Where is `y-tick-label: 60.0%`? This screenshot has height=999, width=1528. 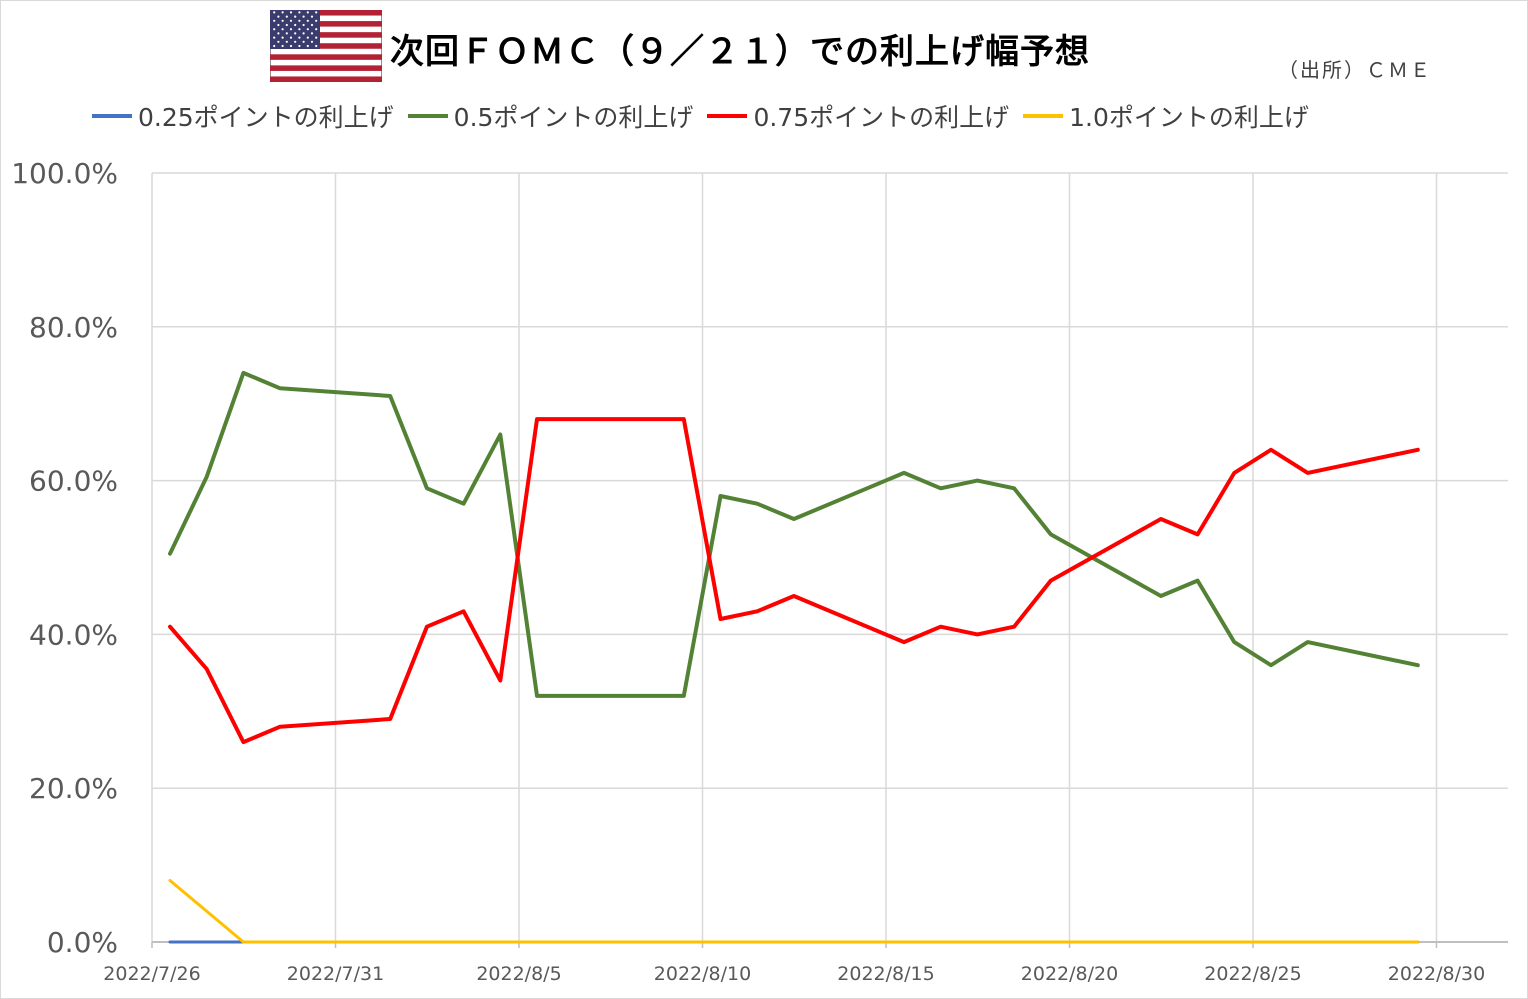
y-tick-label: 60.0% is located at coordinates (73, 481).